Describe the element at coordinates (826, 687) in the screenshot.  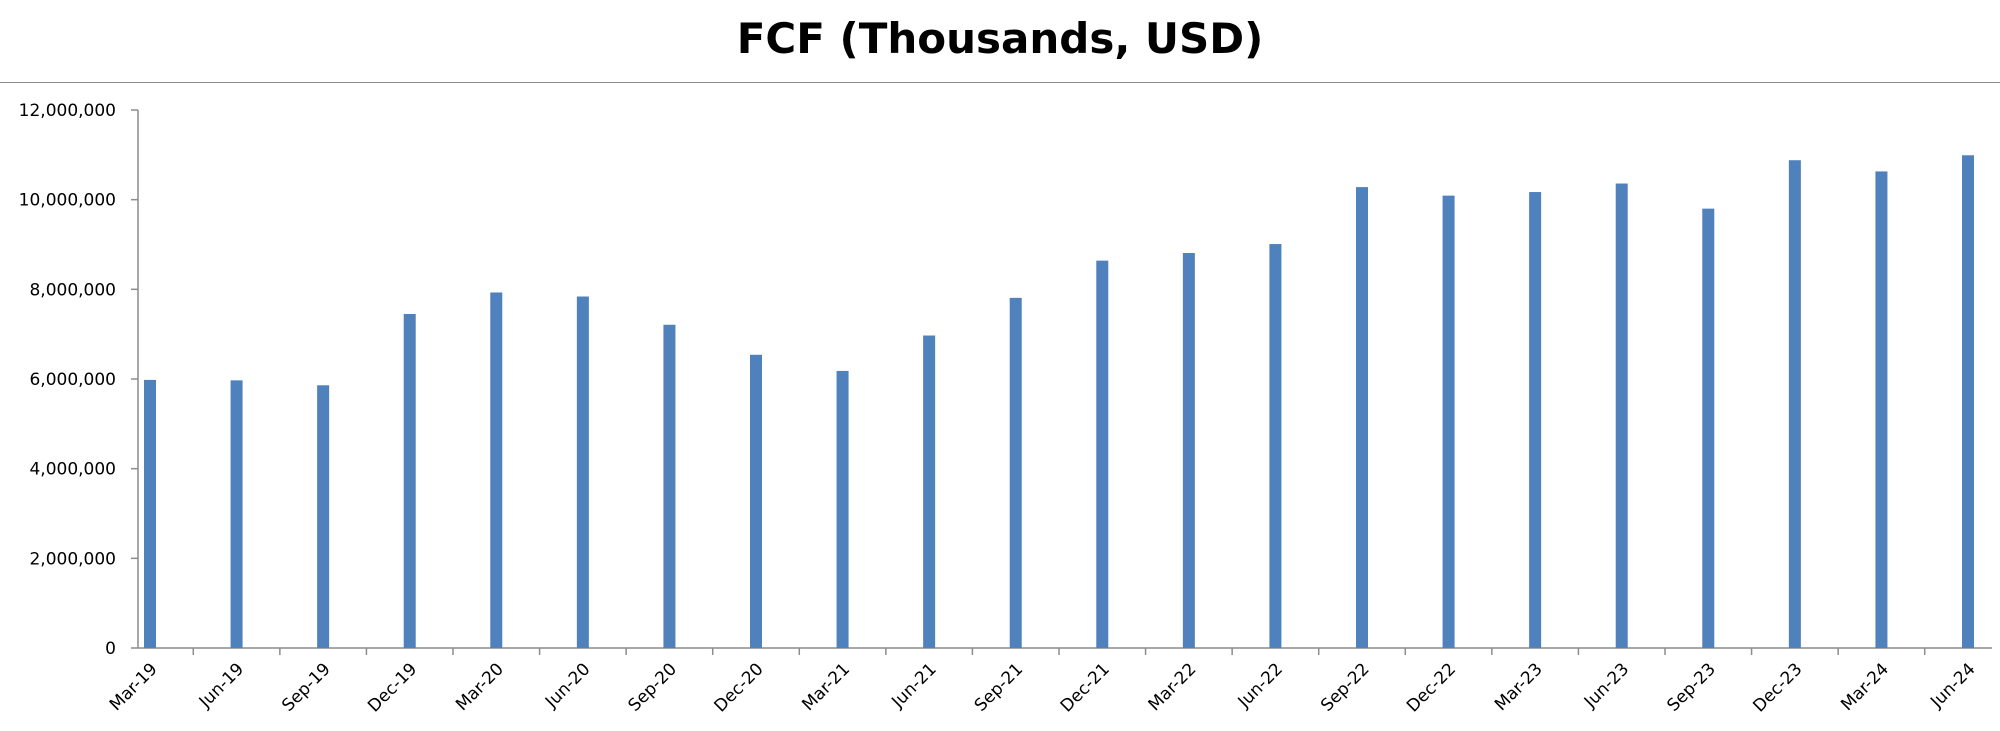
I see `x-tick-label: Mar-21` at that location.